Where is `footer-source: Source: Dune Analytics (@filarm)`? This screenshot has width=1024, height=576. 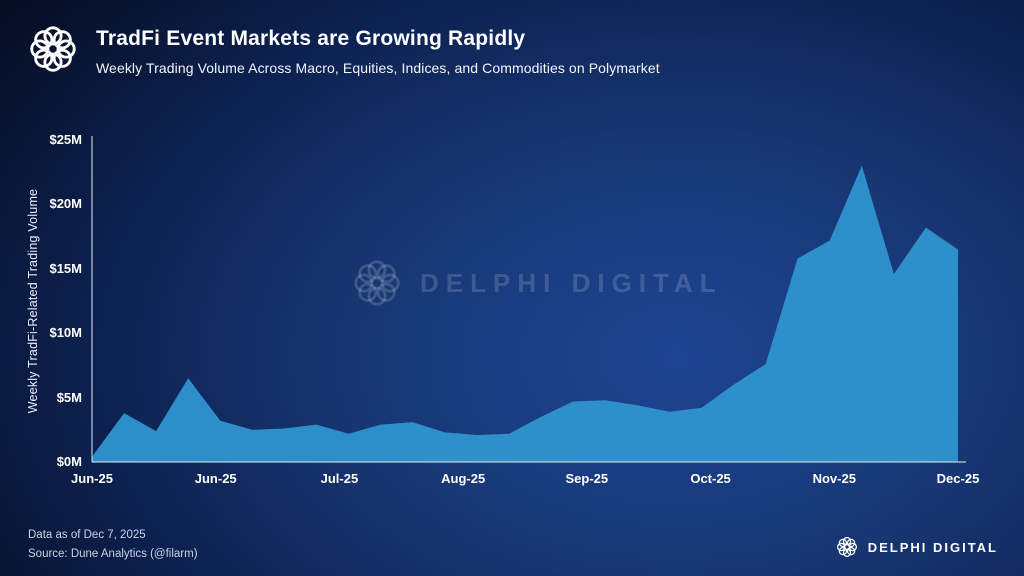 footer-source: Source: Dune Analytics (@filarm) is located at coordinates (113, 554).